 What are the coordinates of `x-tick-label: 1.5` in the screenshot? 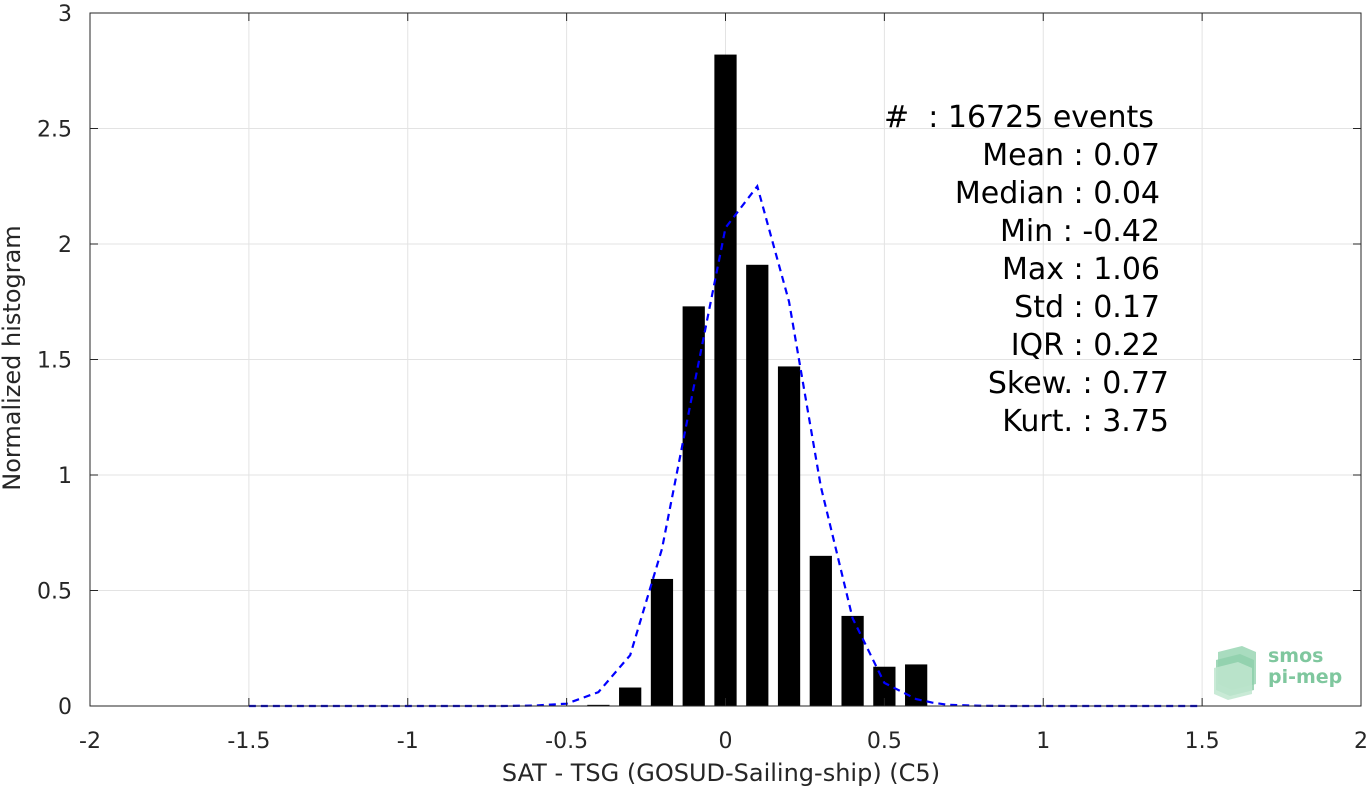 It's located at (1202, 741).